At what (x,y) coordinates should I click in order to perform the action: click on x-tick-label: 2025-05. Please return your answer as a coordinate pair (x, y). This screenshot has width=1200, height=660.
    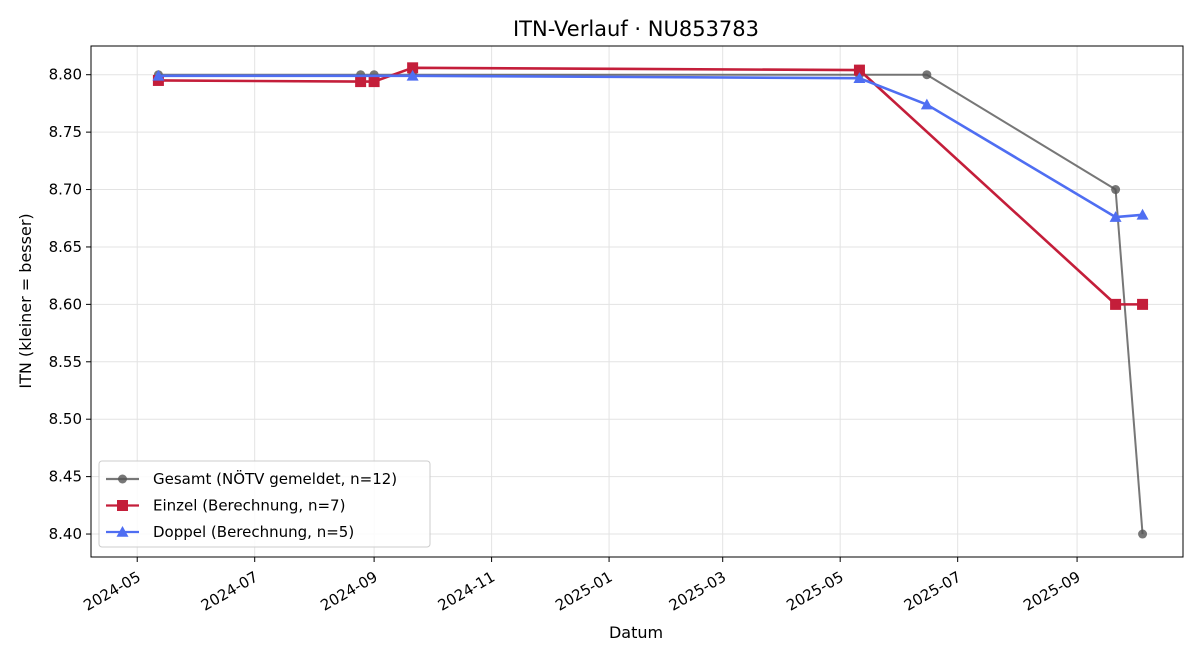
    Looking at the image, I should click on (814, 591).